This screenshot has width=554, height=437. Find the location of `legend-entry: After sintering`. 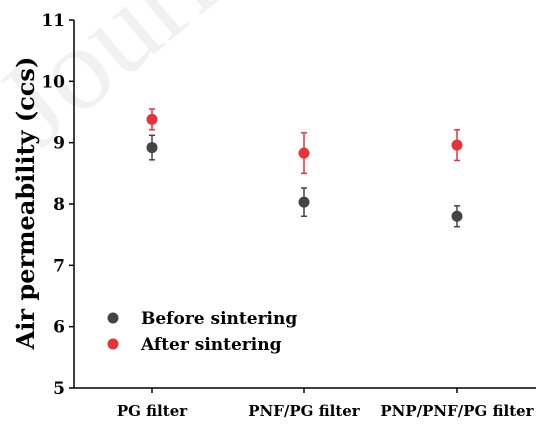

legend-entry: After sintering is located at coordinates (211, 345).